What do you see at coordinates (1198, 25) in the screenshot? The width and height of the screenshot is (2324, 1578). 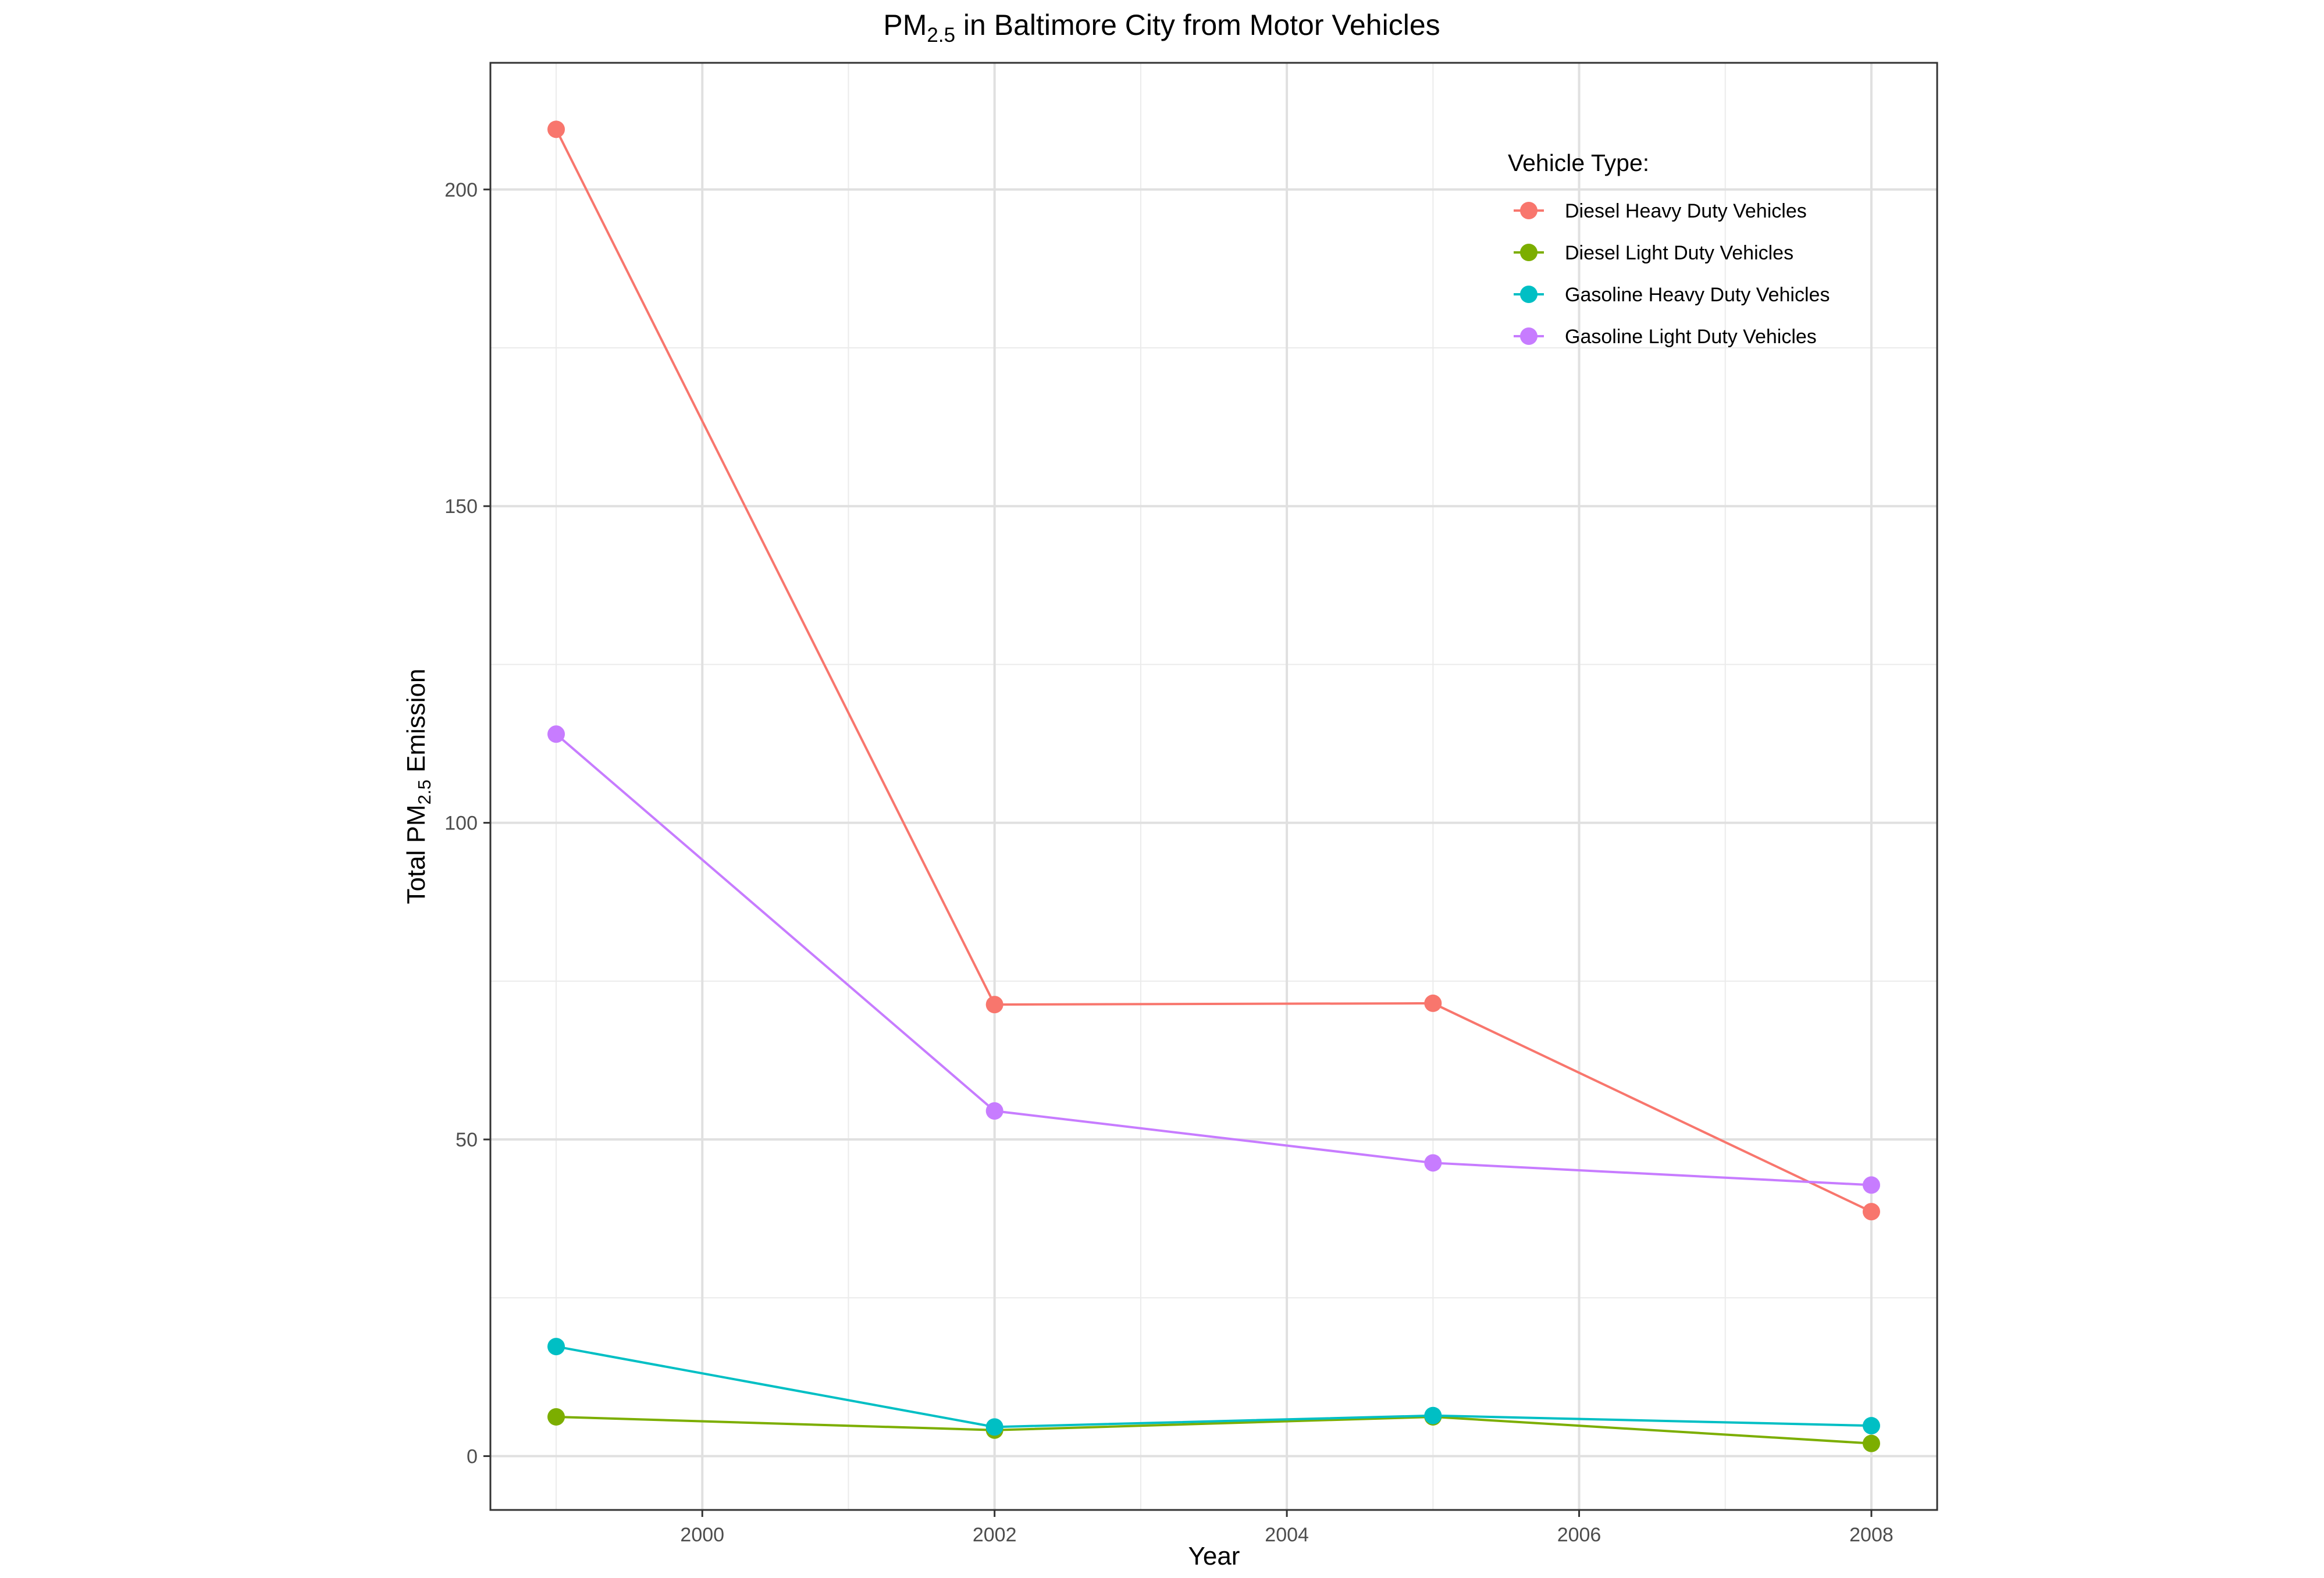 I see `chart-title-rest: in Baltimore City from Motor Vehicles` at bounding box center [1198, 25].